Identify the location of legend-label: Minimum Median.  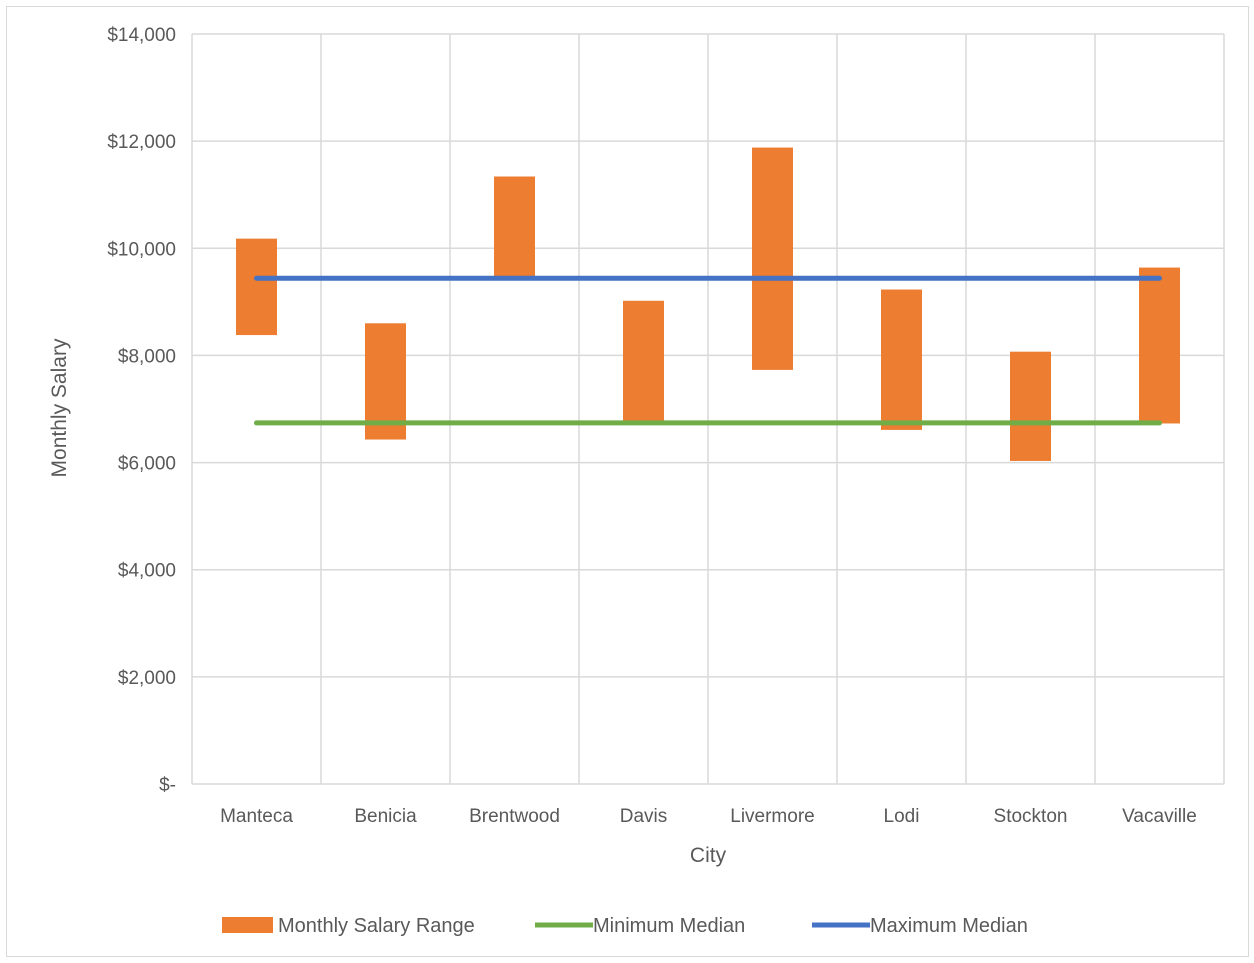
(669, 926).